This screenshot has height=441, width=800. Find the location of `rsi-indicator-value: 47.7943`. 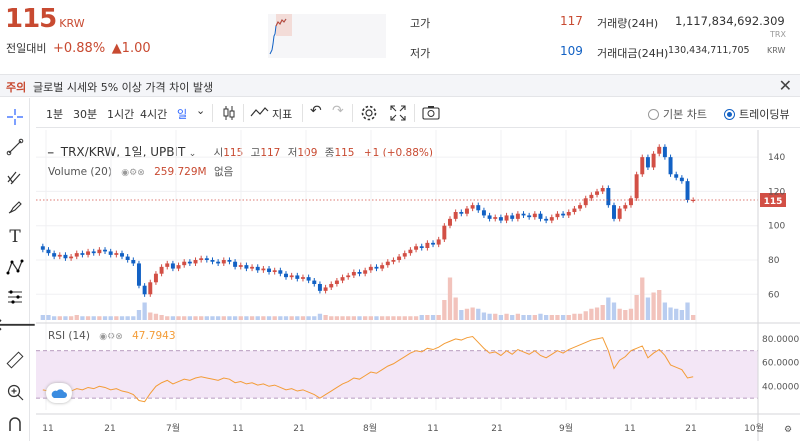

rsi-indicator-value: 47.7943 is located at coordinates (154, 336).